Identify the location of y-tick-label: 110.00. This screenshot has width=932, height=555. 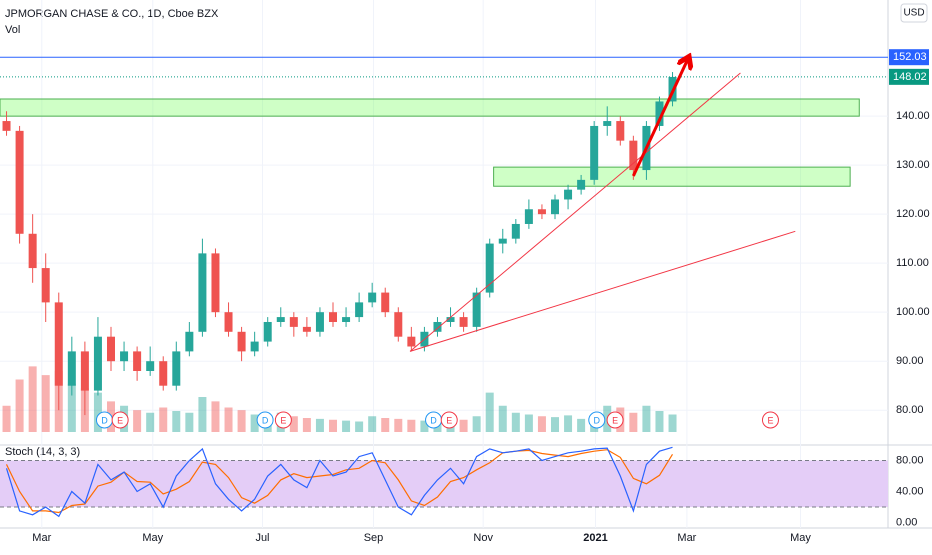
(912, 263).